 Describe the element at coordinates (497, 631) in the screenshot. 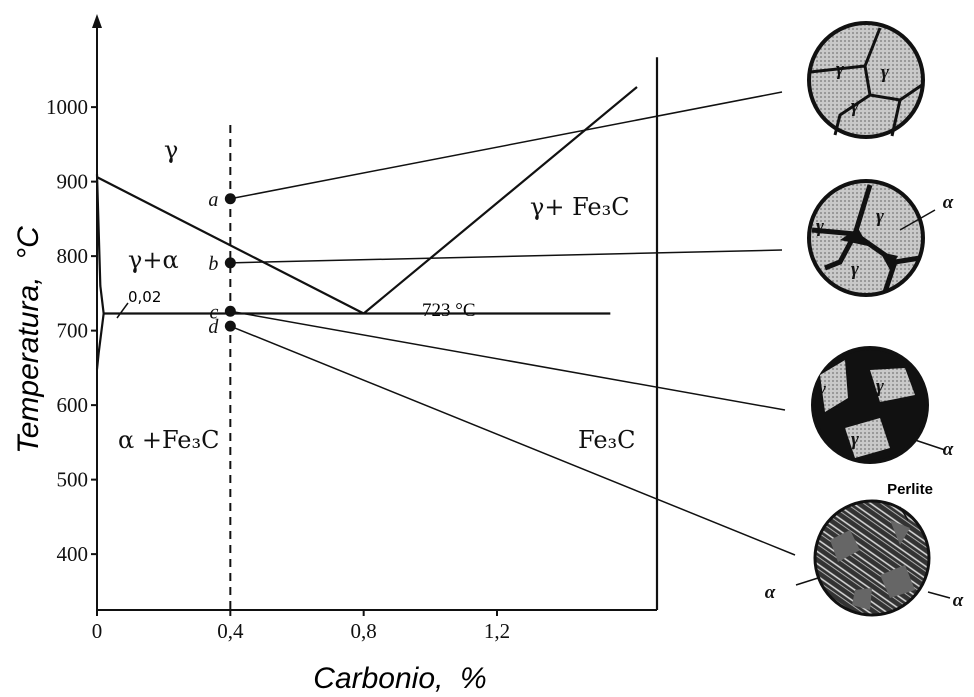

I see `x-tick-label: 1,2` at that location.